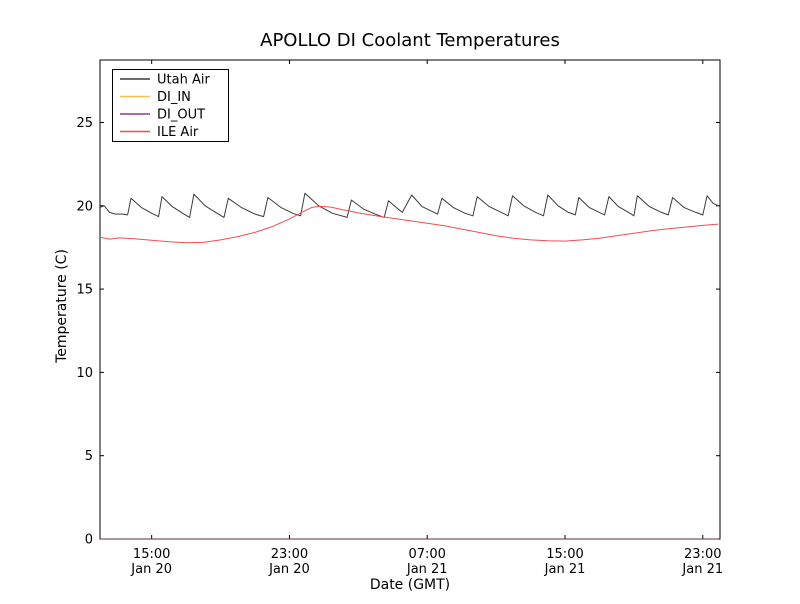 This screenshot has width=800, height=604. I want to click on y-tick-label: 20, so click(84, 206).